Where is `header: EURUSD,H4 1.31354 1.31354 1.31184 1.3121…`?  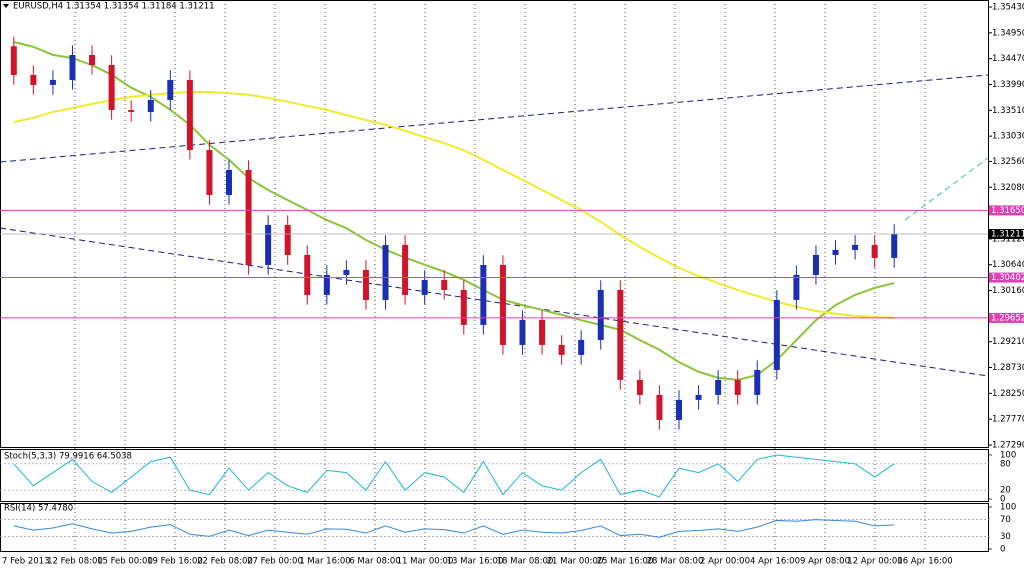
header: EURUSD,H4 1.31354 1.31354 1.31184 1.3121… is located at coordinates (114, 7).